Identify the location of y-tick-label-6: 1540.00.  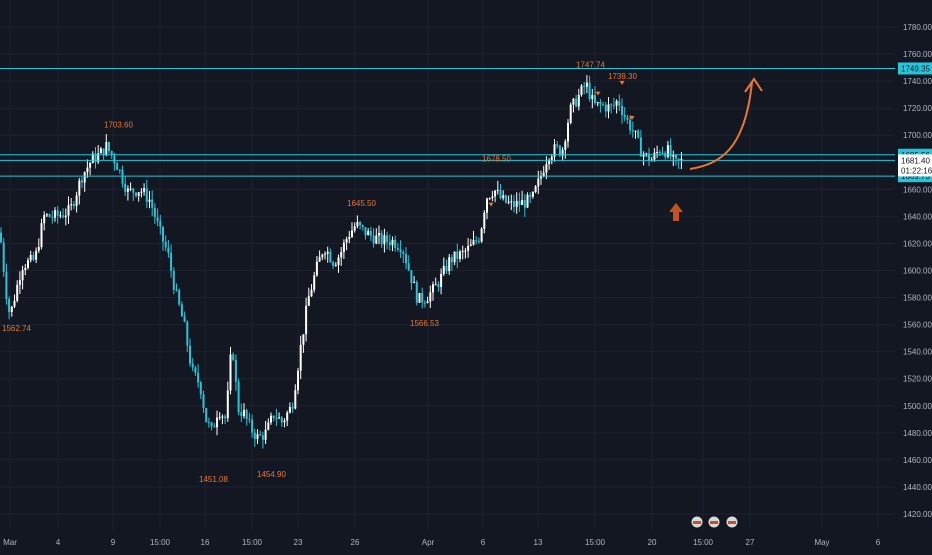
(917, 352).